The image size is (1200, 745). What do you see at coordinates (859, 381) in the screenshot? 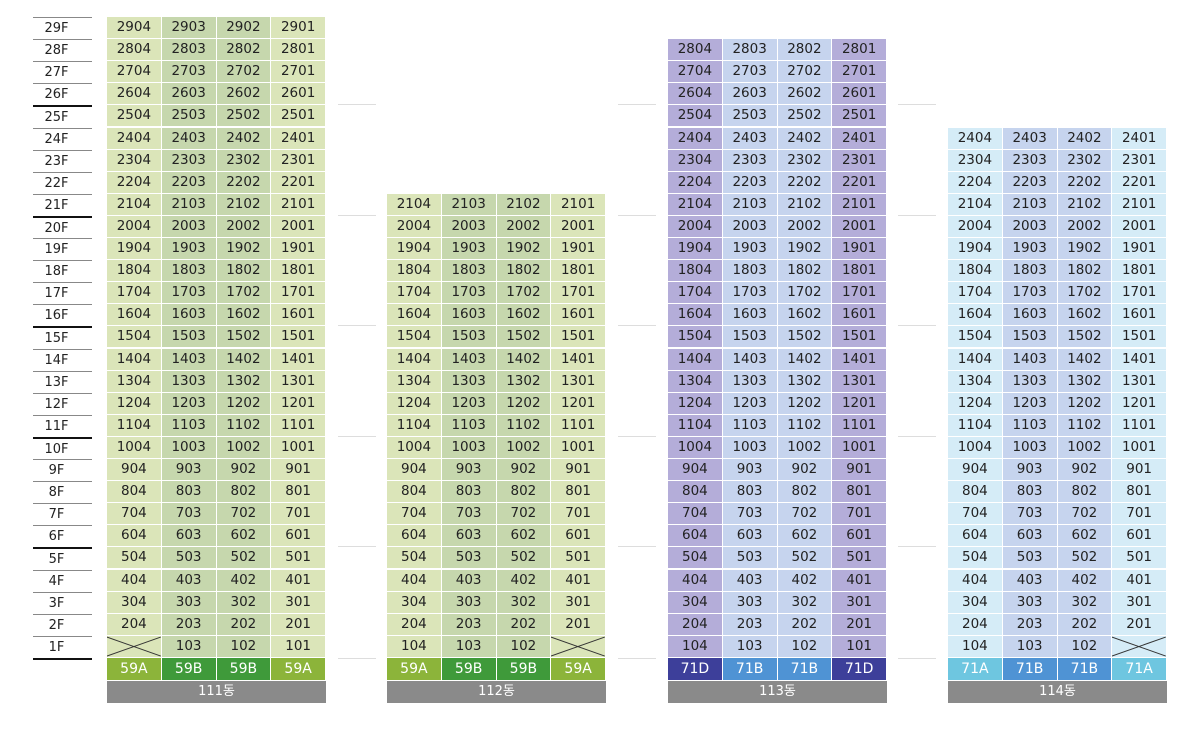
I see `unit-cell: 1301` at bounding box center [859, 381].